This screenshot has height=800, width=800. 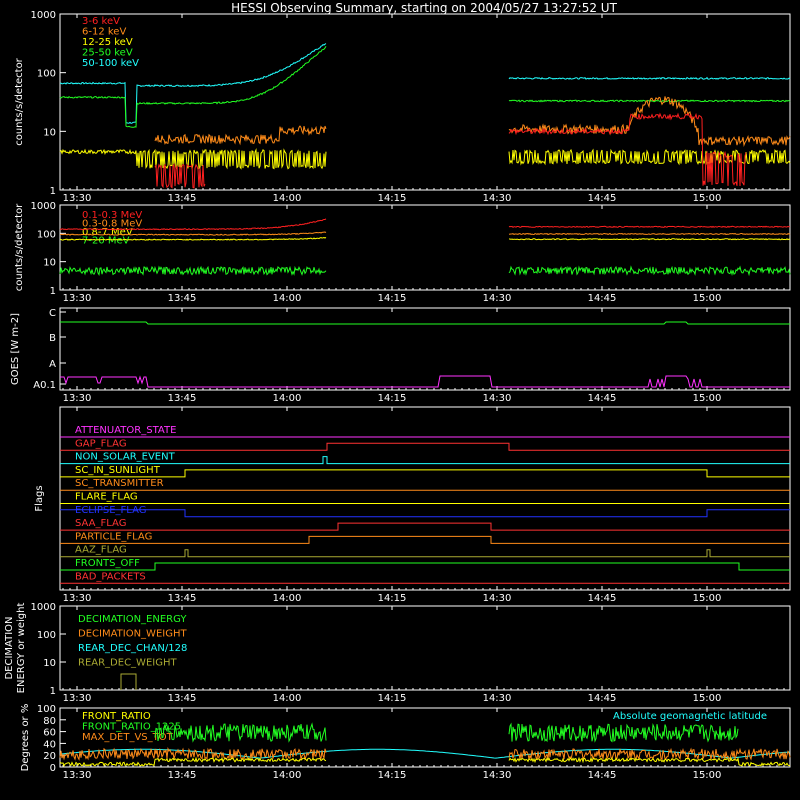 I want to click on panel3-xtick-label: 14:00, so click(x=287, y=398).